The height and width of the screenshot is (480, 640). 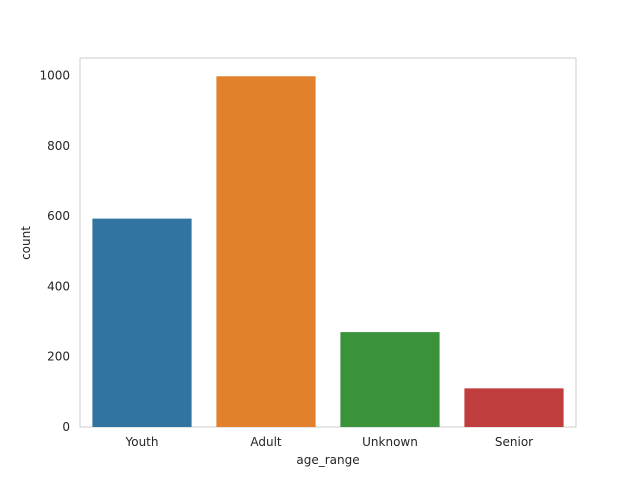 What do you see at coordinates (514, 407) in the screenshot?
I see `bar-senior` at bounding box center [514, 407].